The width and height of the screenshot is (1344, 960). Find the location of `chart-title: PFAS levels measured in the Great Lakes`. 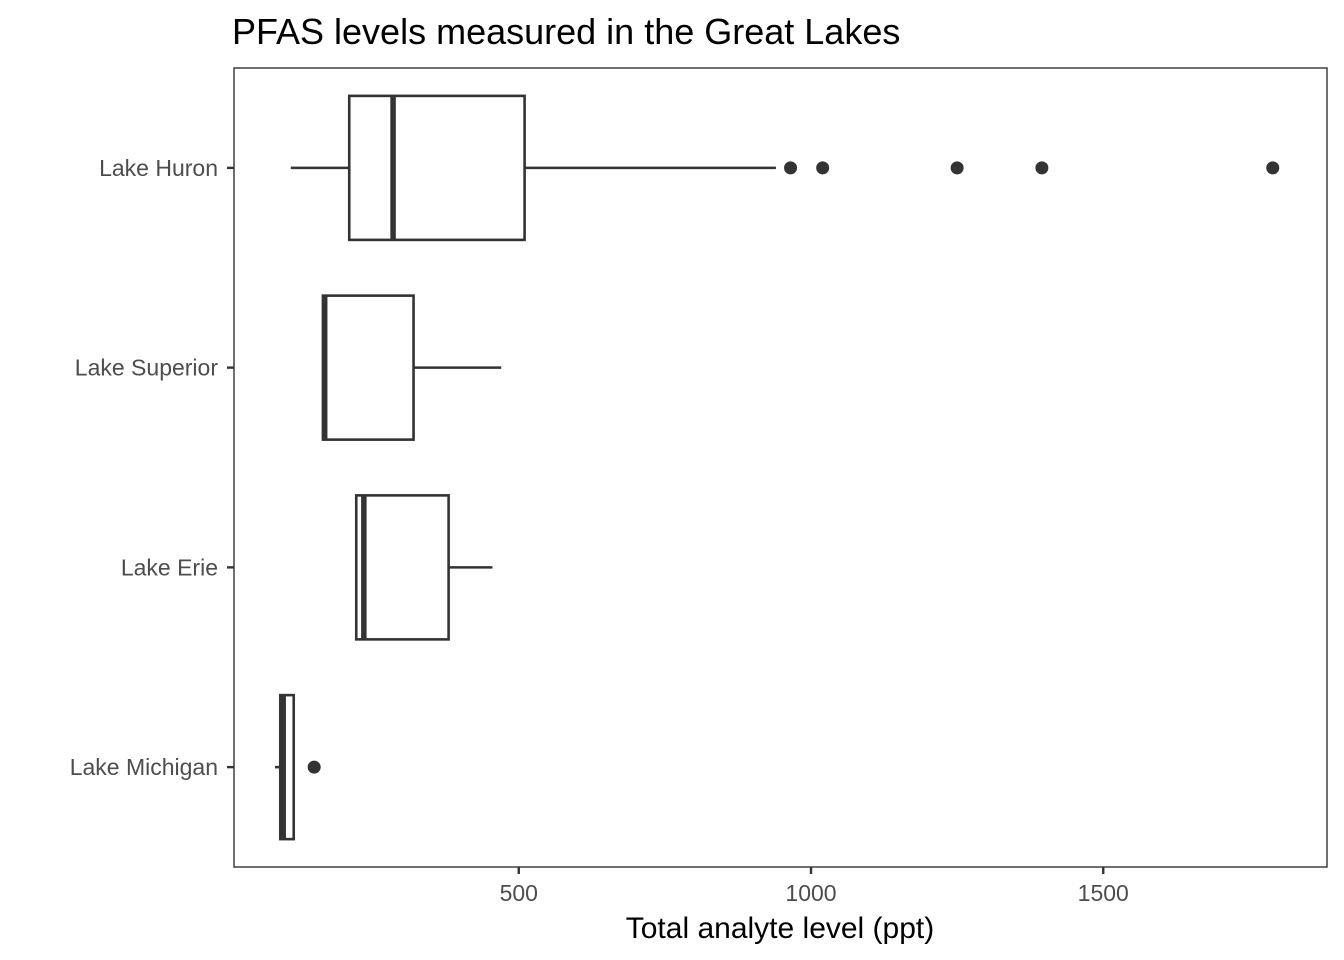

chart-title: PFAS levels measured in the Great Lakes is located at coordinates (566, 31).